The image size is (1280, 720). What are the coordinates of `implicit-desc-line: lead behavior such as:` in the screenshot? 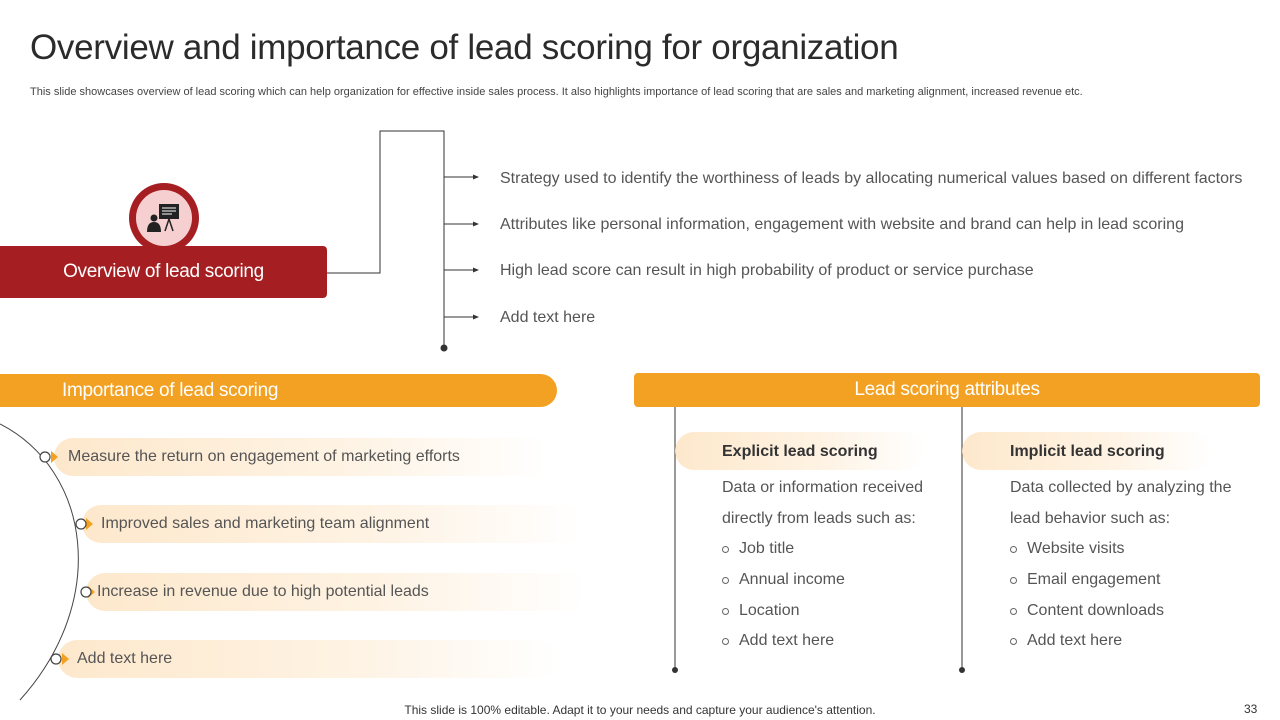 It's located at (1090, 518).